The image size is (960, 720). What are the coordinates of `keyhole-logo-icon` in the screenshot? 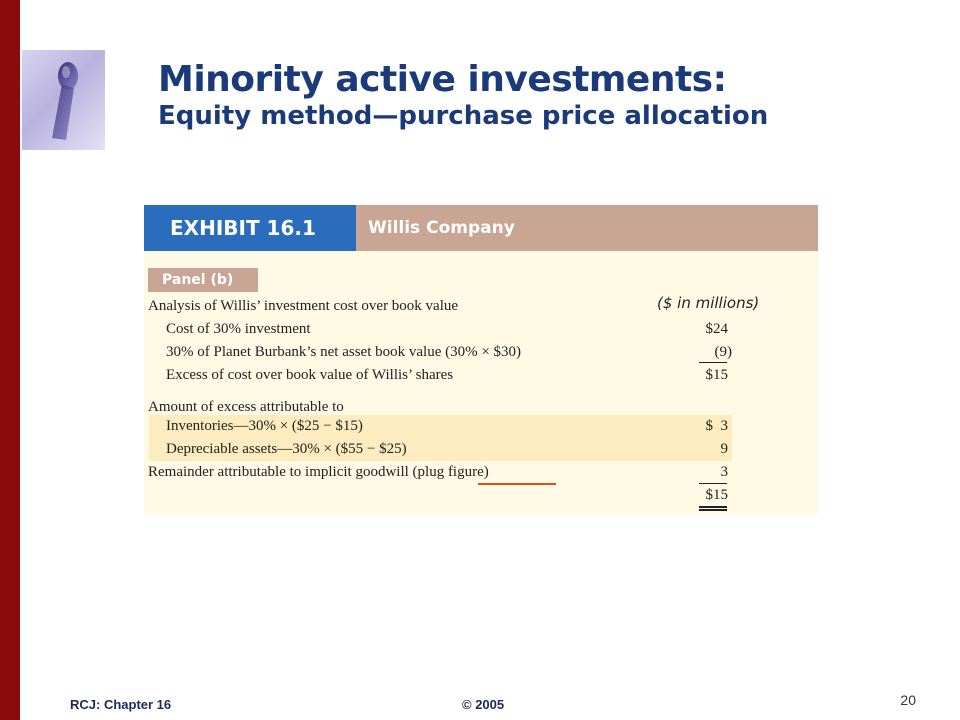 It's located at (63, 100).